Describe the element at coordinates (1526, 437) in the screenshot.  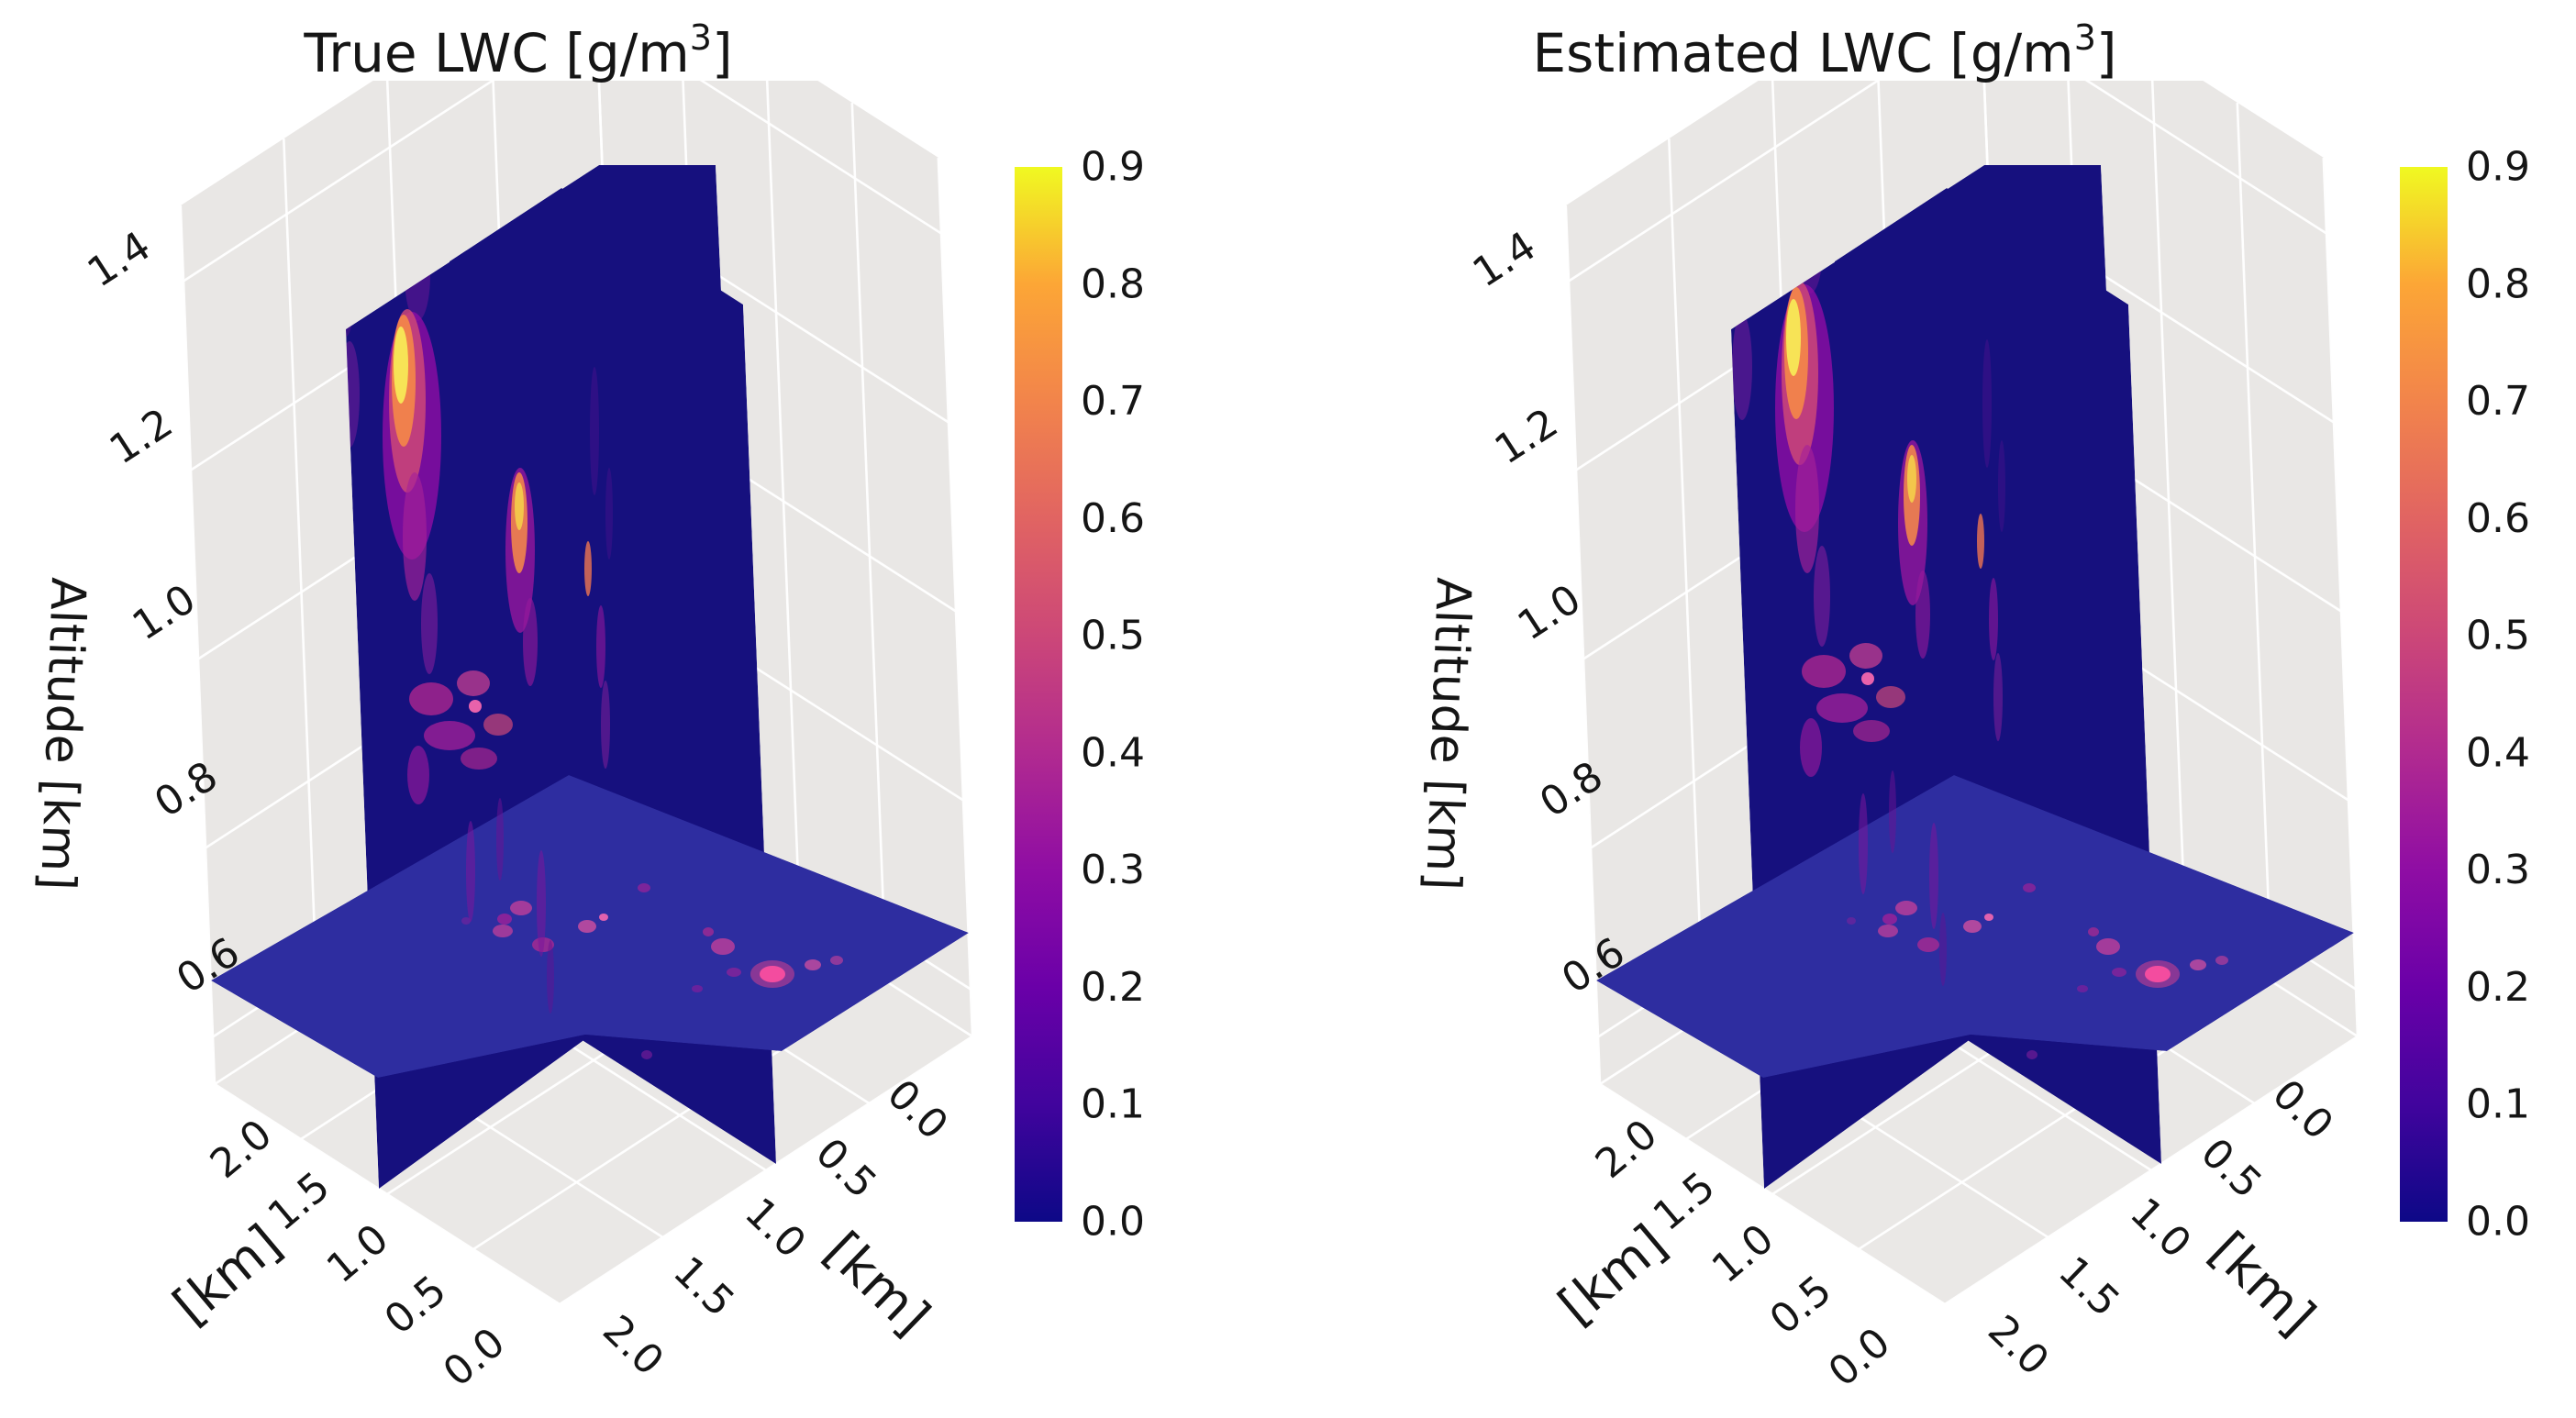
I see `altitude-tick-label: 1.2` at that location.